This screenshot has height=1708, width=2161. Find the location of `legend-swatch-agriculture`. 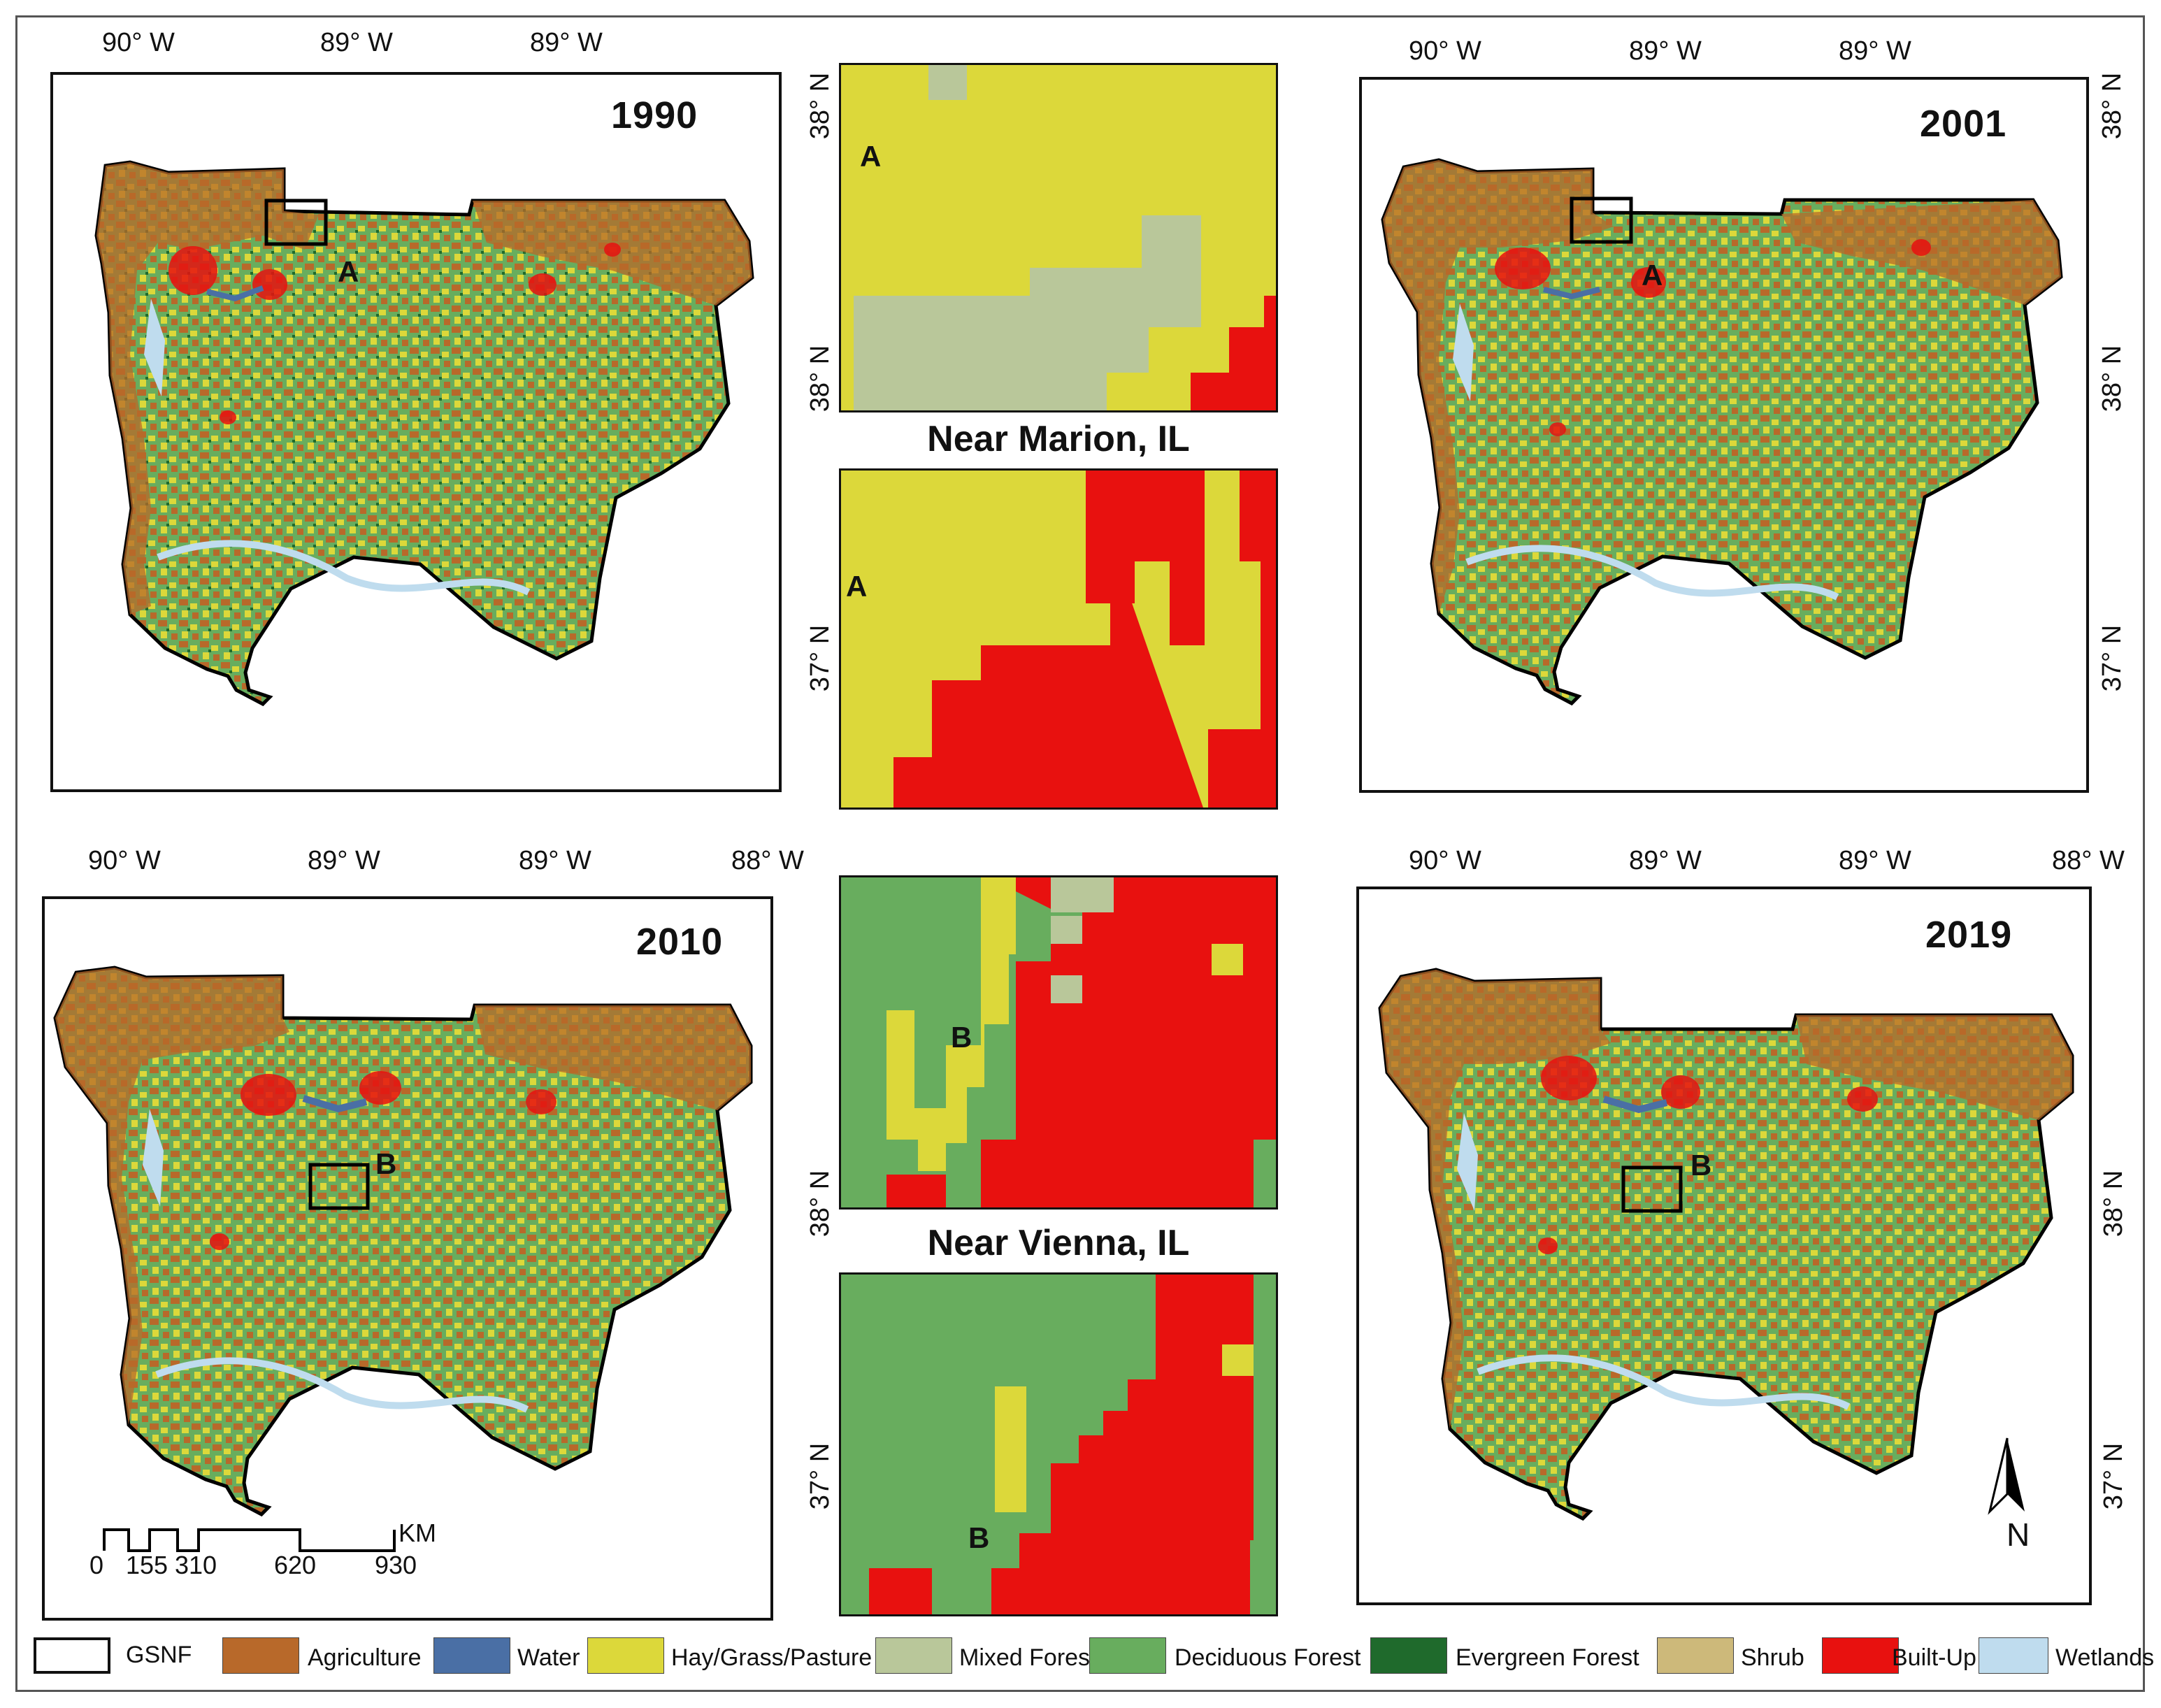

legend-swatch-agriculture is located at coordinates (260, 1656).